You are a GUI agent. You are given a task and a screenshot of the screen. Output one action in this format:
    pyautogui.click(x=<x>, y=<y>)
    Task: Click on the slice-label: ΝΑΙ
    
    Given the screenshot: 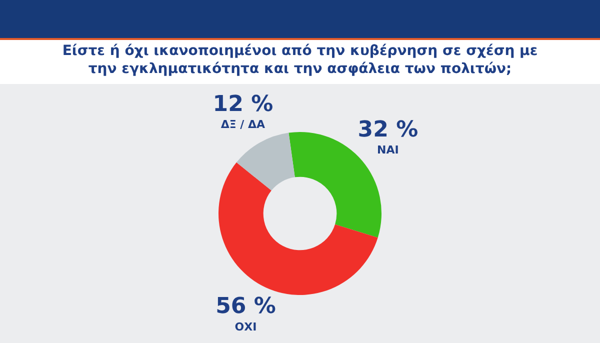 What is the action you would take?
    pyautogui.click(x=388, y=150)
    